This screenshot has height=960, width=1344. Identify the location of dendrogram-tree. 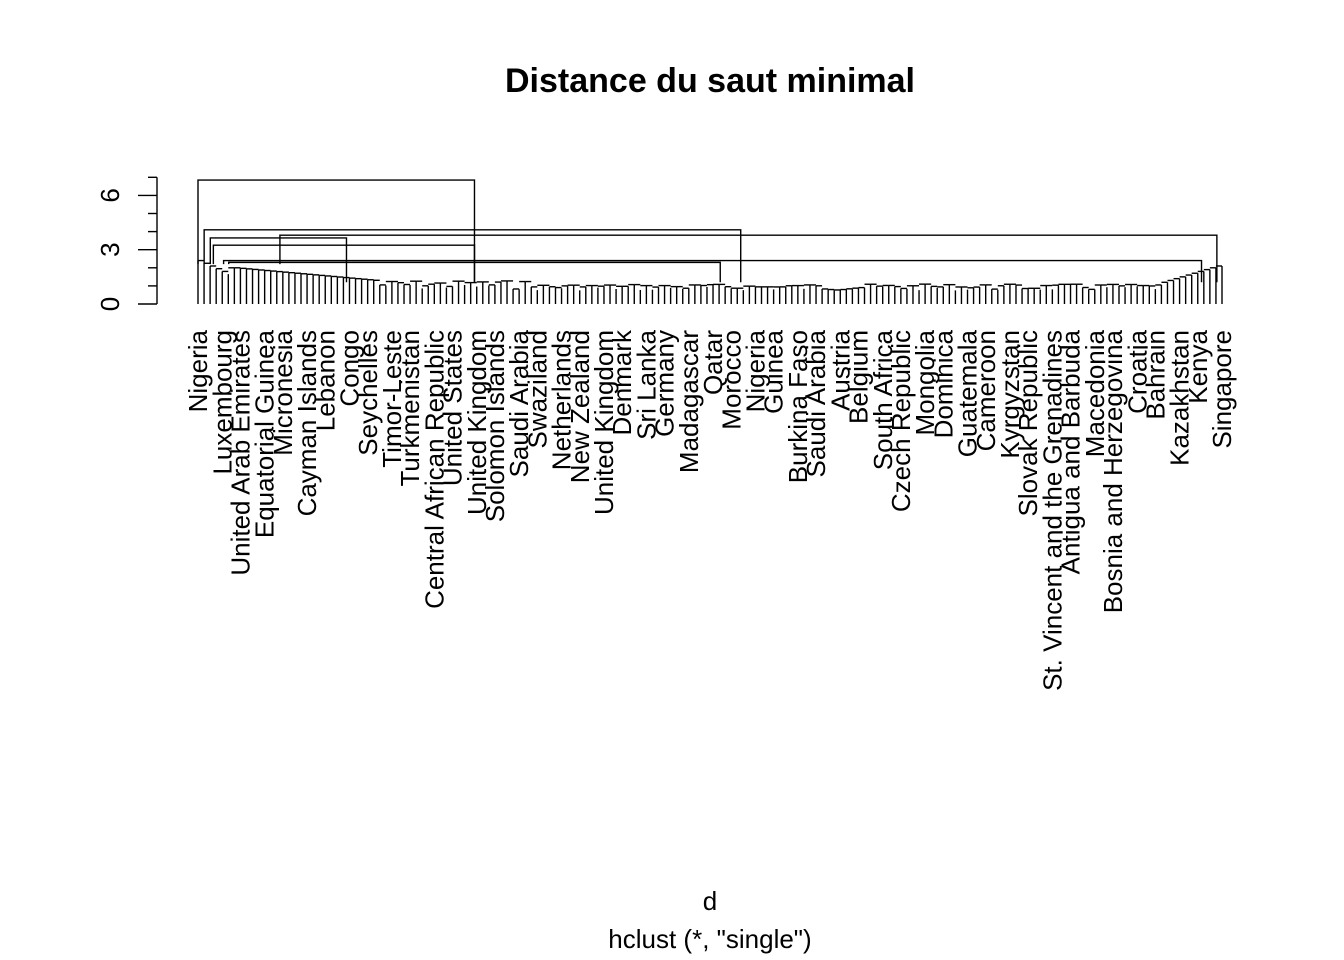
(710, 241).